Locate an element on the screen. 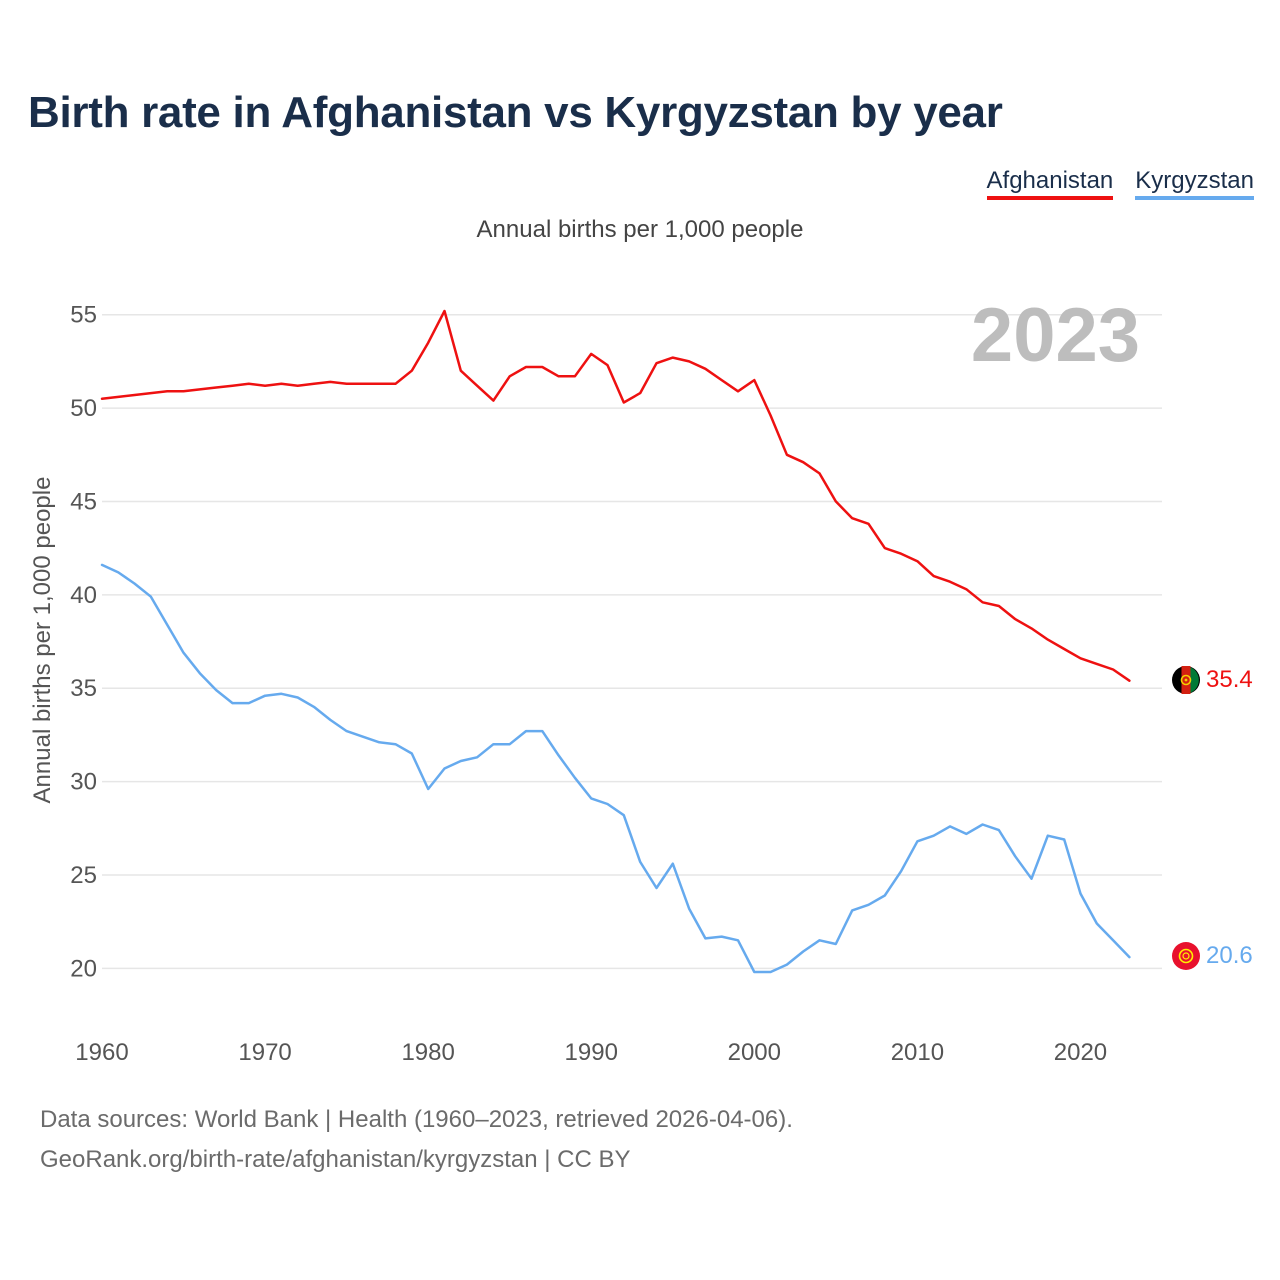  x-tick-label: 1990 is located at coordinates (591, 1052).